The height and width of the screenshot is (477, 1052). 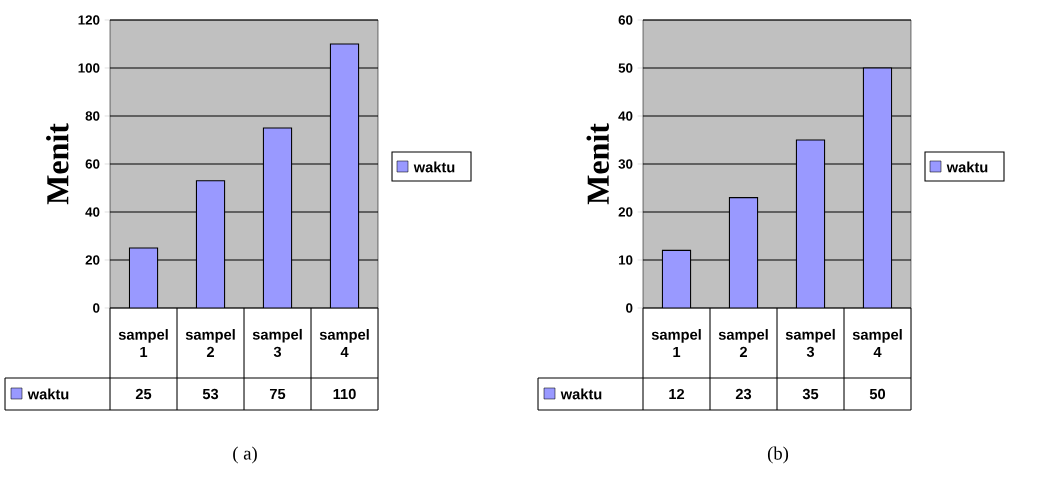 I want to click on text: ( a), so click(x=245, y=455).